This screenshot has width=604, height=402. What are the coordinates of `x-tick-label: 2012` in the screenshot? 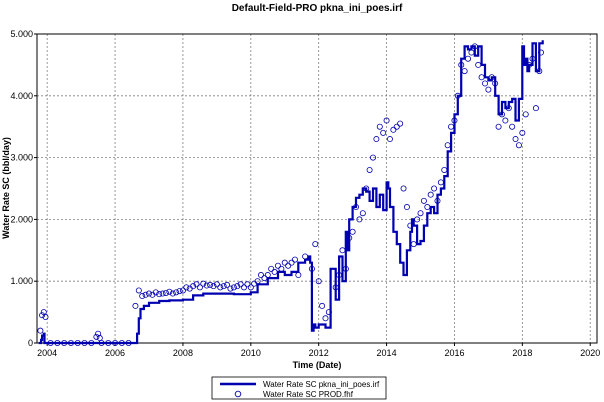 It's located at (319, 353).